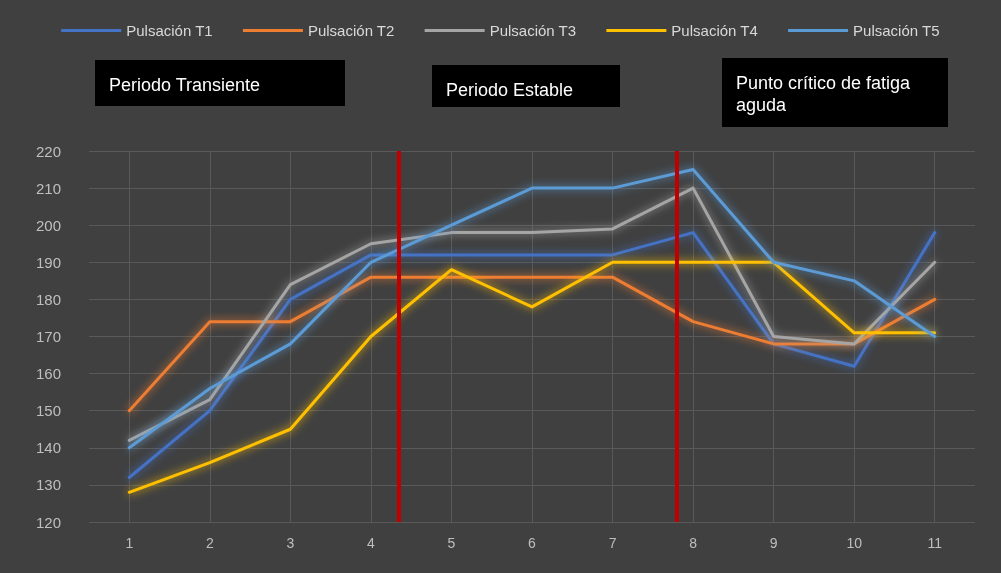  Describe the element at coordinates (209, 543) in the screenshot. I see `x-tick-label: 2` at that location.